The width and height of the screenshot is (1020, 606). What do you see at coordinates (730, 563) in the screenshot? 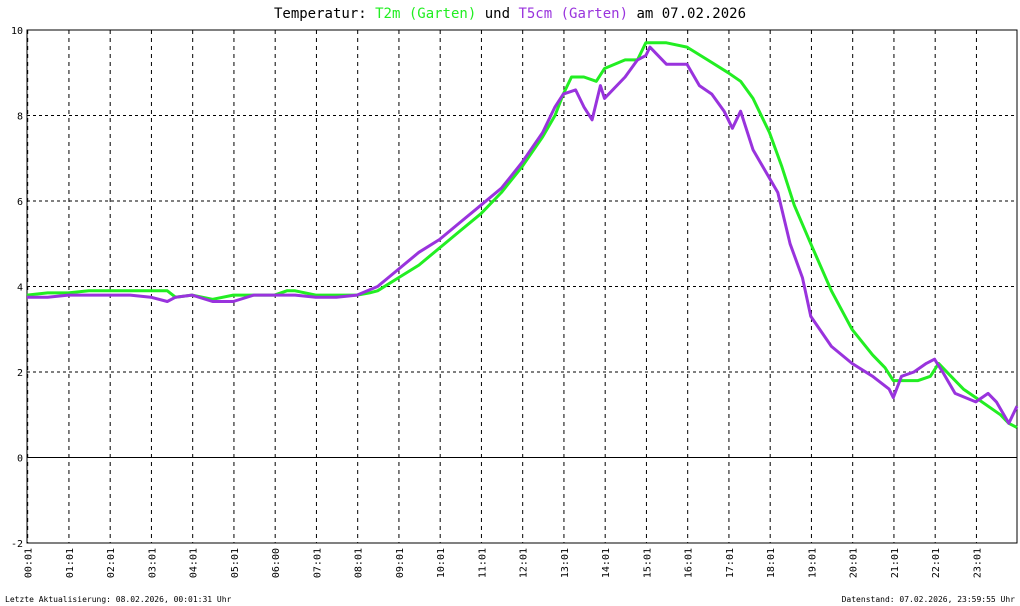
I see `x-tick-label: 17:01` at bounding box center [730, 563].